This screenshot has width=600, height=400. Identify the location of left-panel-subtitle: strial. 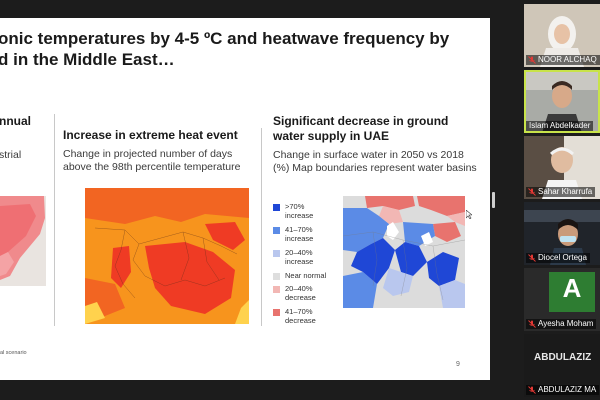
(11, 155).